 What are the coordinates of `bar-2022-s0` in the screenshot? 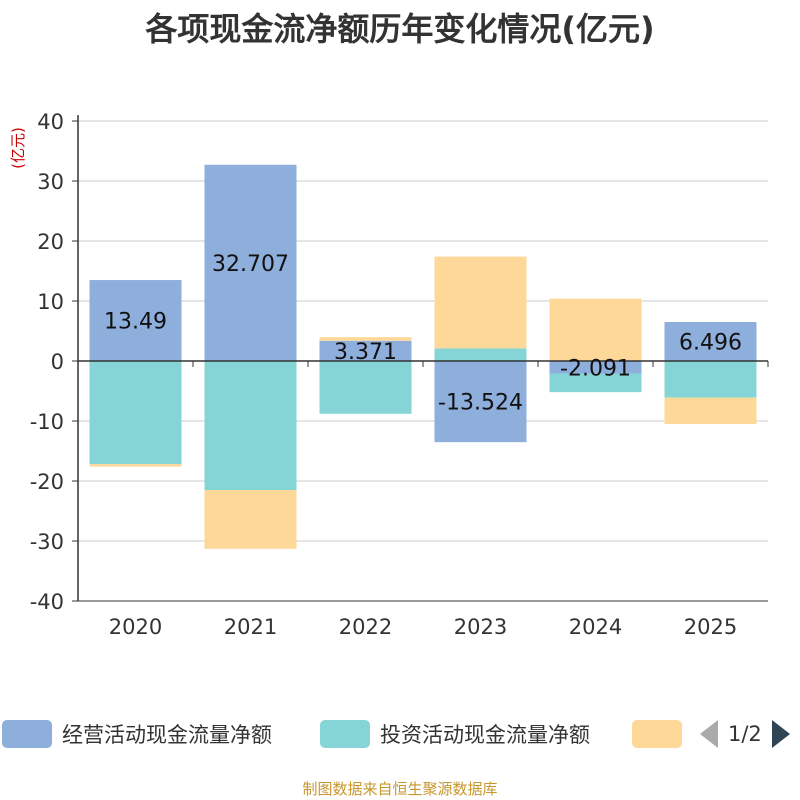 It's located at (365, 350).